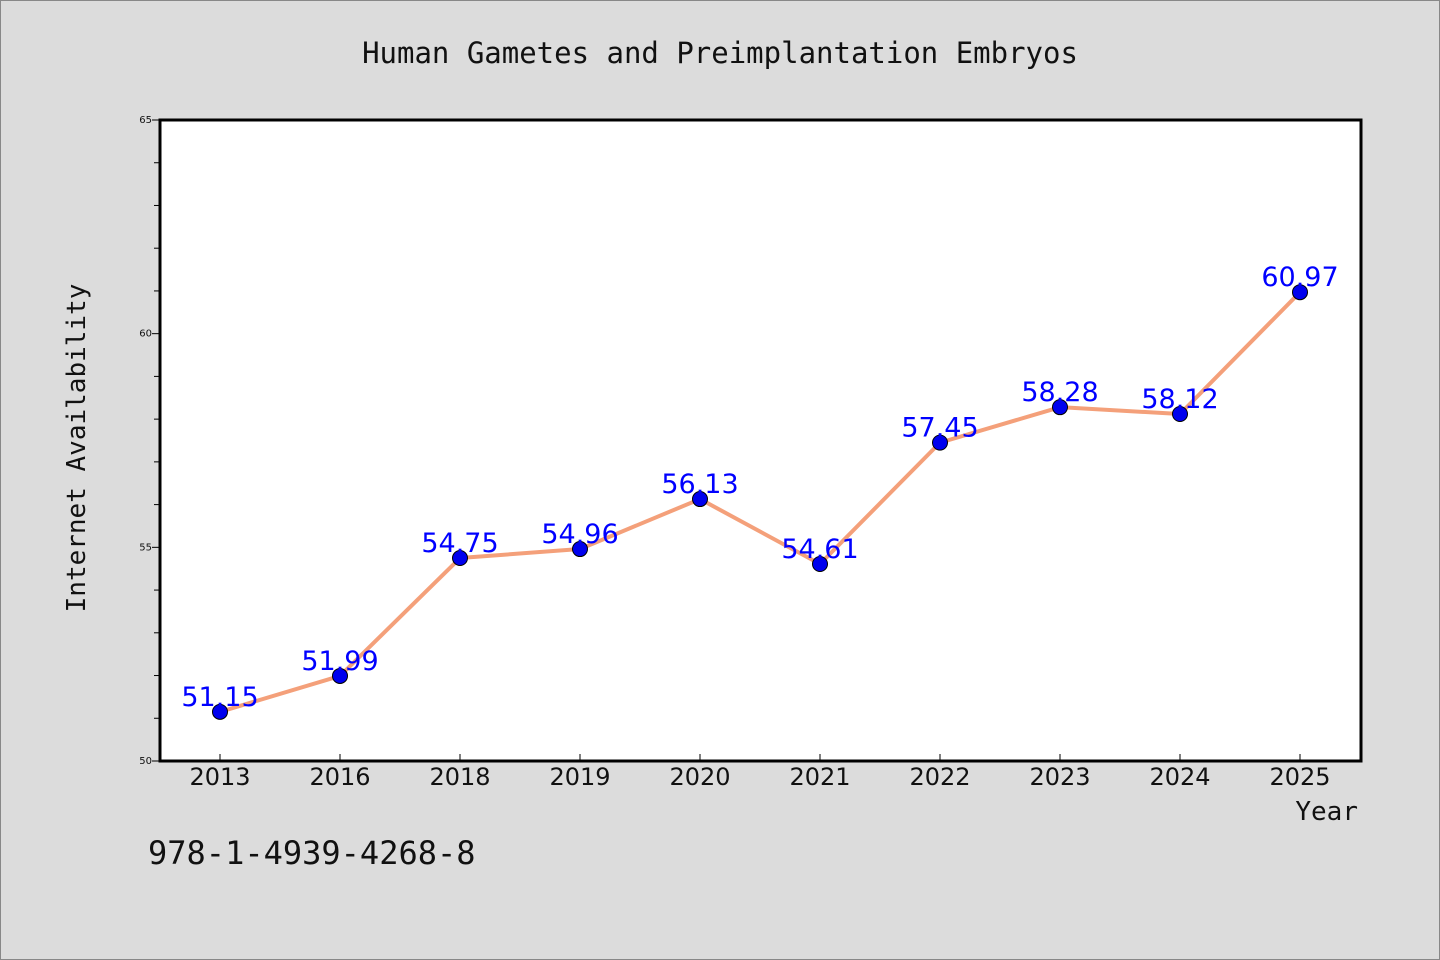 This screenshot has width=1440, height=960. I want to click on x-tick-label: 2013, so click(219, 777).